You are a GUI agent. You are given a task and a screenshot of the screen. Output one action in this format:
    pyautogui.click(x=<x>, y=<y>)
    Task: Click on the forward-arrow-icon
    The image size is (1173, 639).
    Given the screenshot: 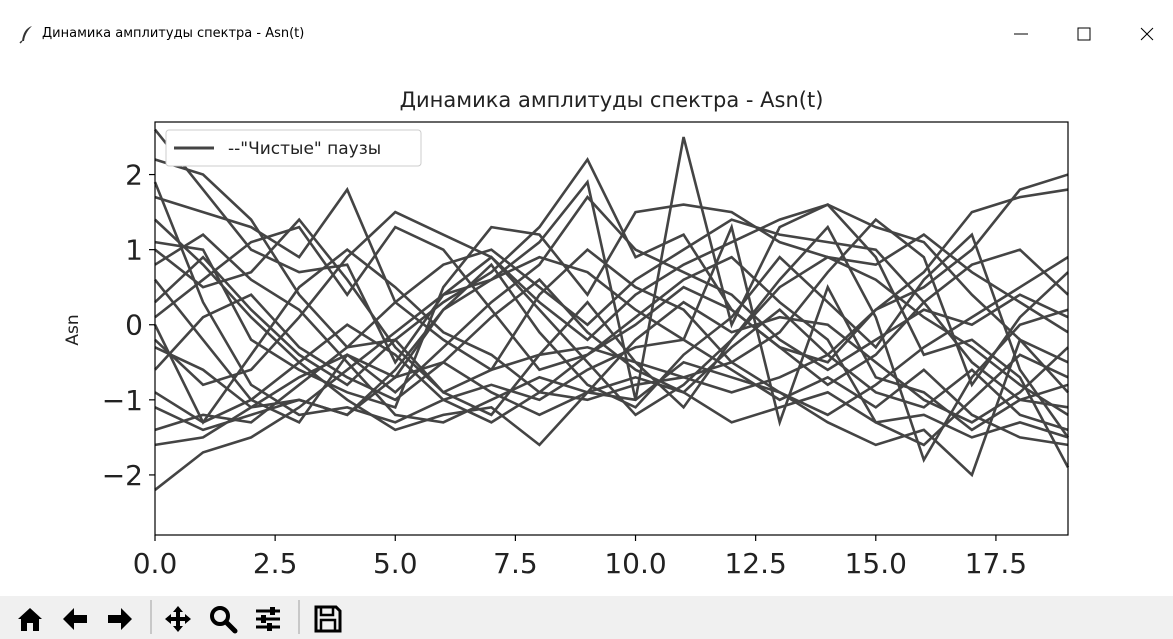 What is the action you would take?
    pyautogui.click(x=120, y=619)
    